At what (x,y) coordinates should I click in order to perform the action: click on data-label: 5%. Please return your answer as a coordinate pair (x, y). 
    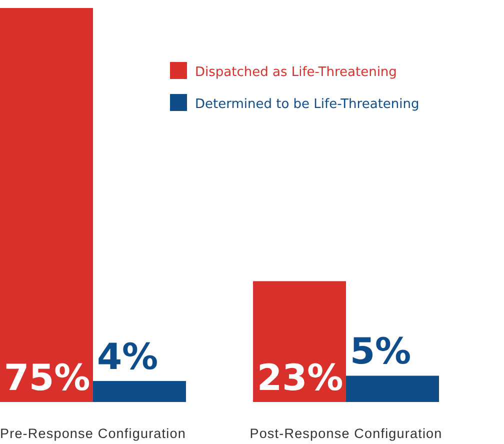
    Looking at the image, I should click on (381, 352).